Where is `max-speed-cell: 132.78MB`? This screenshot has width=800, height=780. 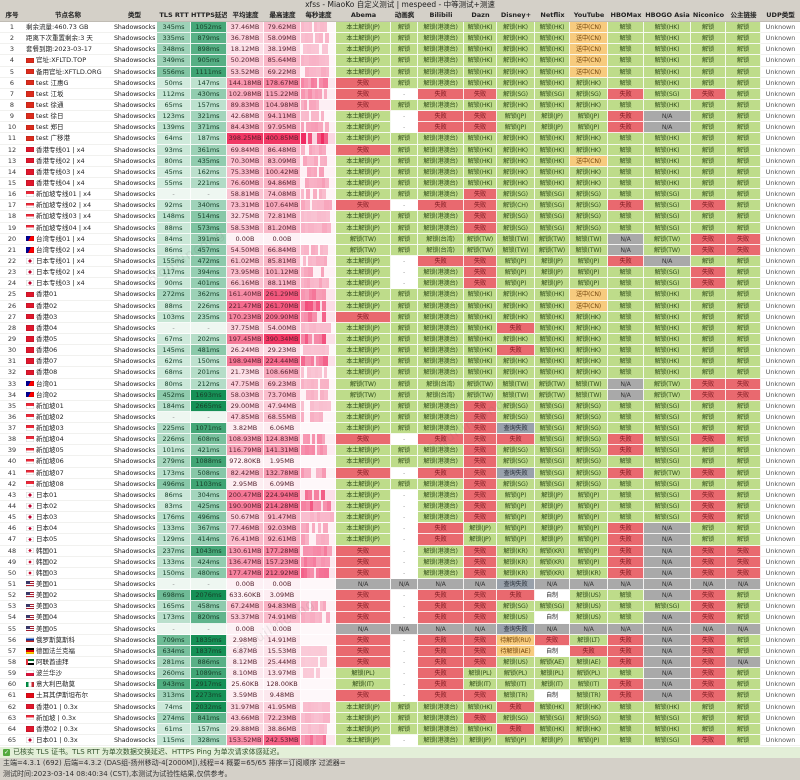 max-speed-cell: 132.78MB is located at coordinates (282, 473).